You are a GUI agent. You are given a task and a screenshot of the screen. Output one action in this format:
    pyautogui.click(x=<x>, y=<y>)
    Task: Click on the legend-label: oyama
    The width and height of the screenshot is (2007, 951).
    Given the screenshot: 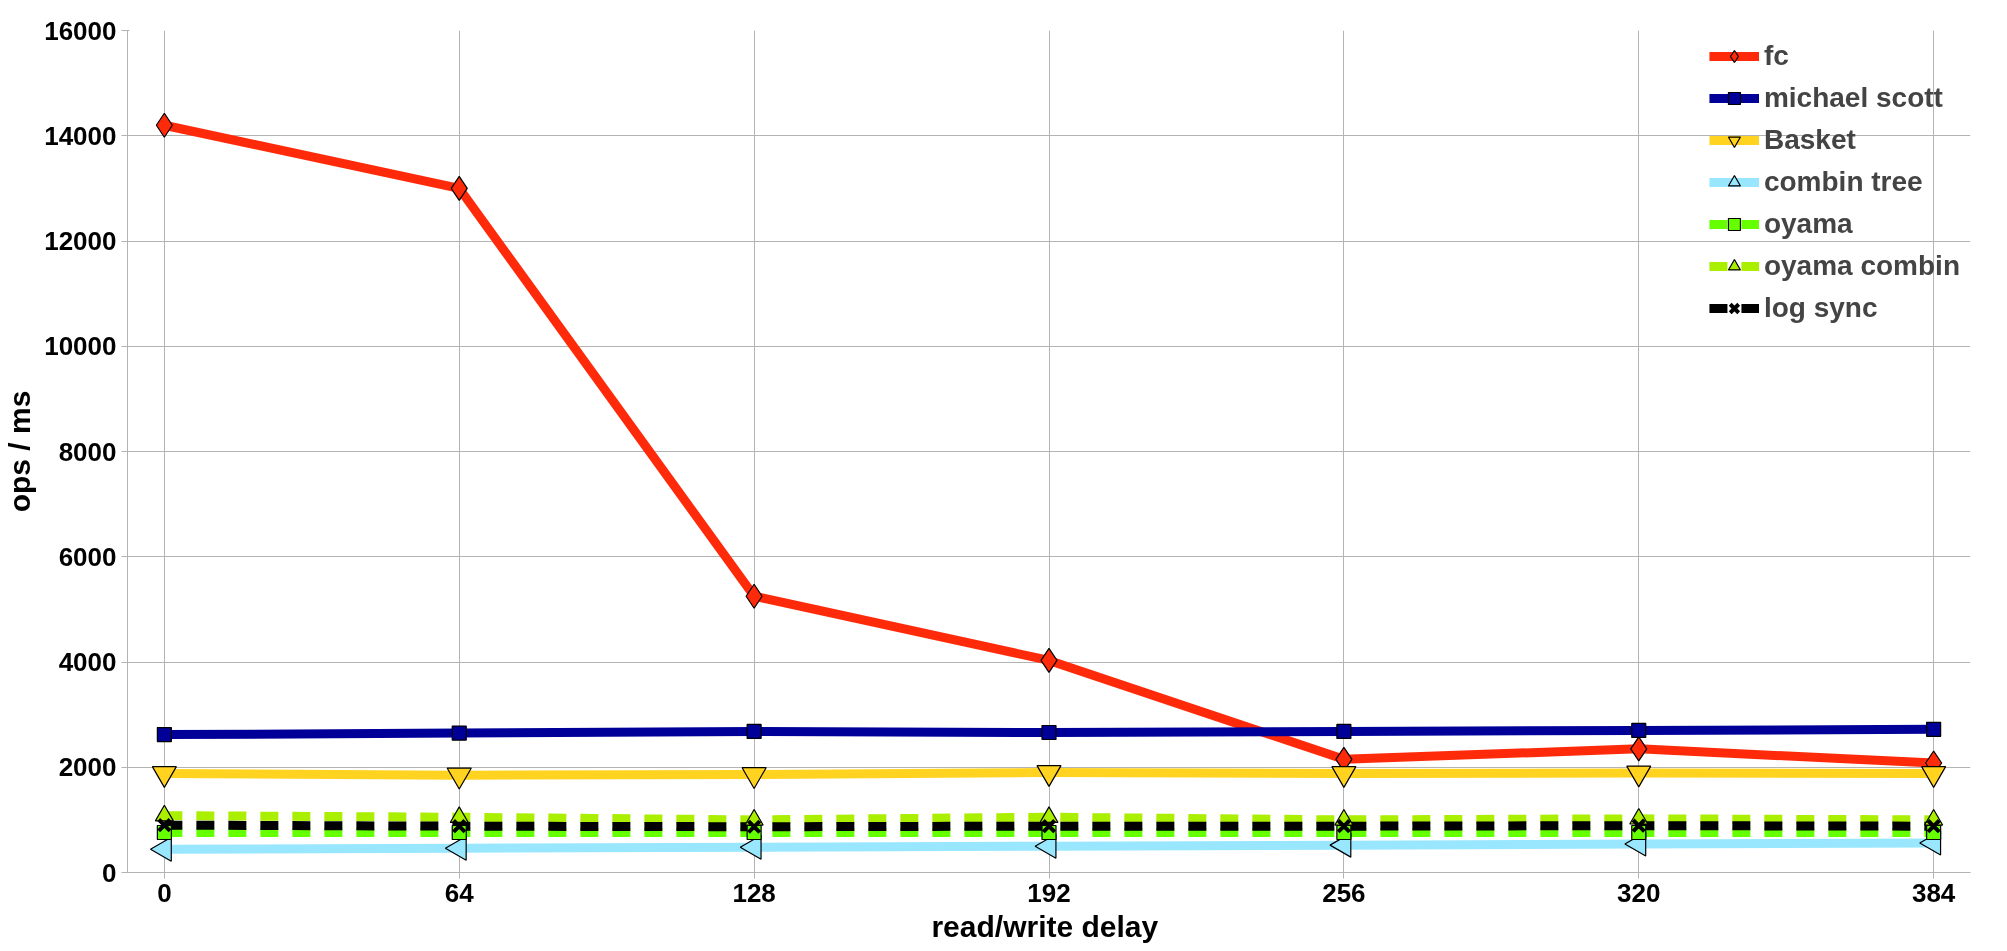 What is the action you would take?
    pyautogui.click(x=1808, y=224)
    